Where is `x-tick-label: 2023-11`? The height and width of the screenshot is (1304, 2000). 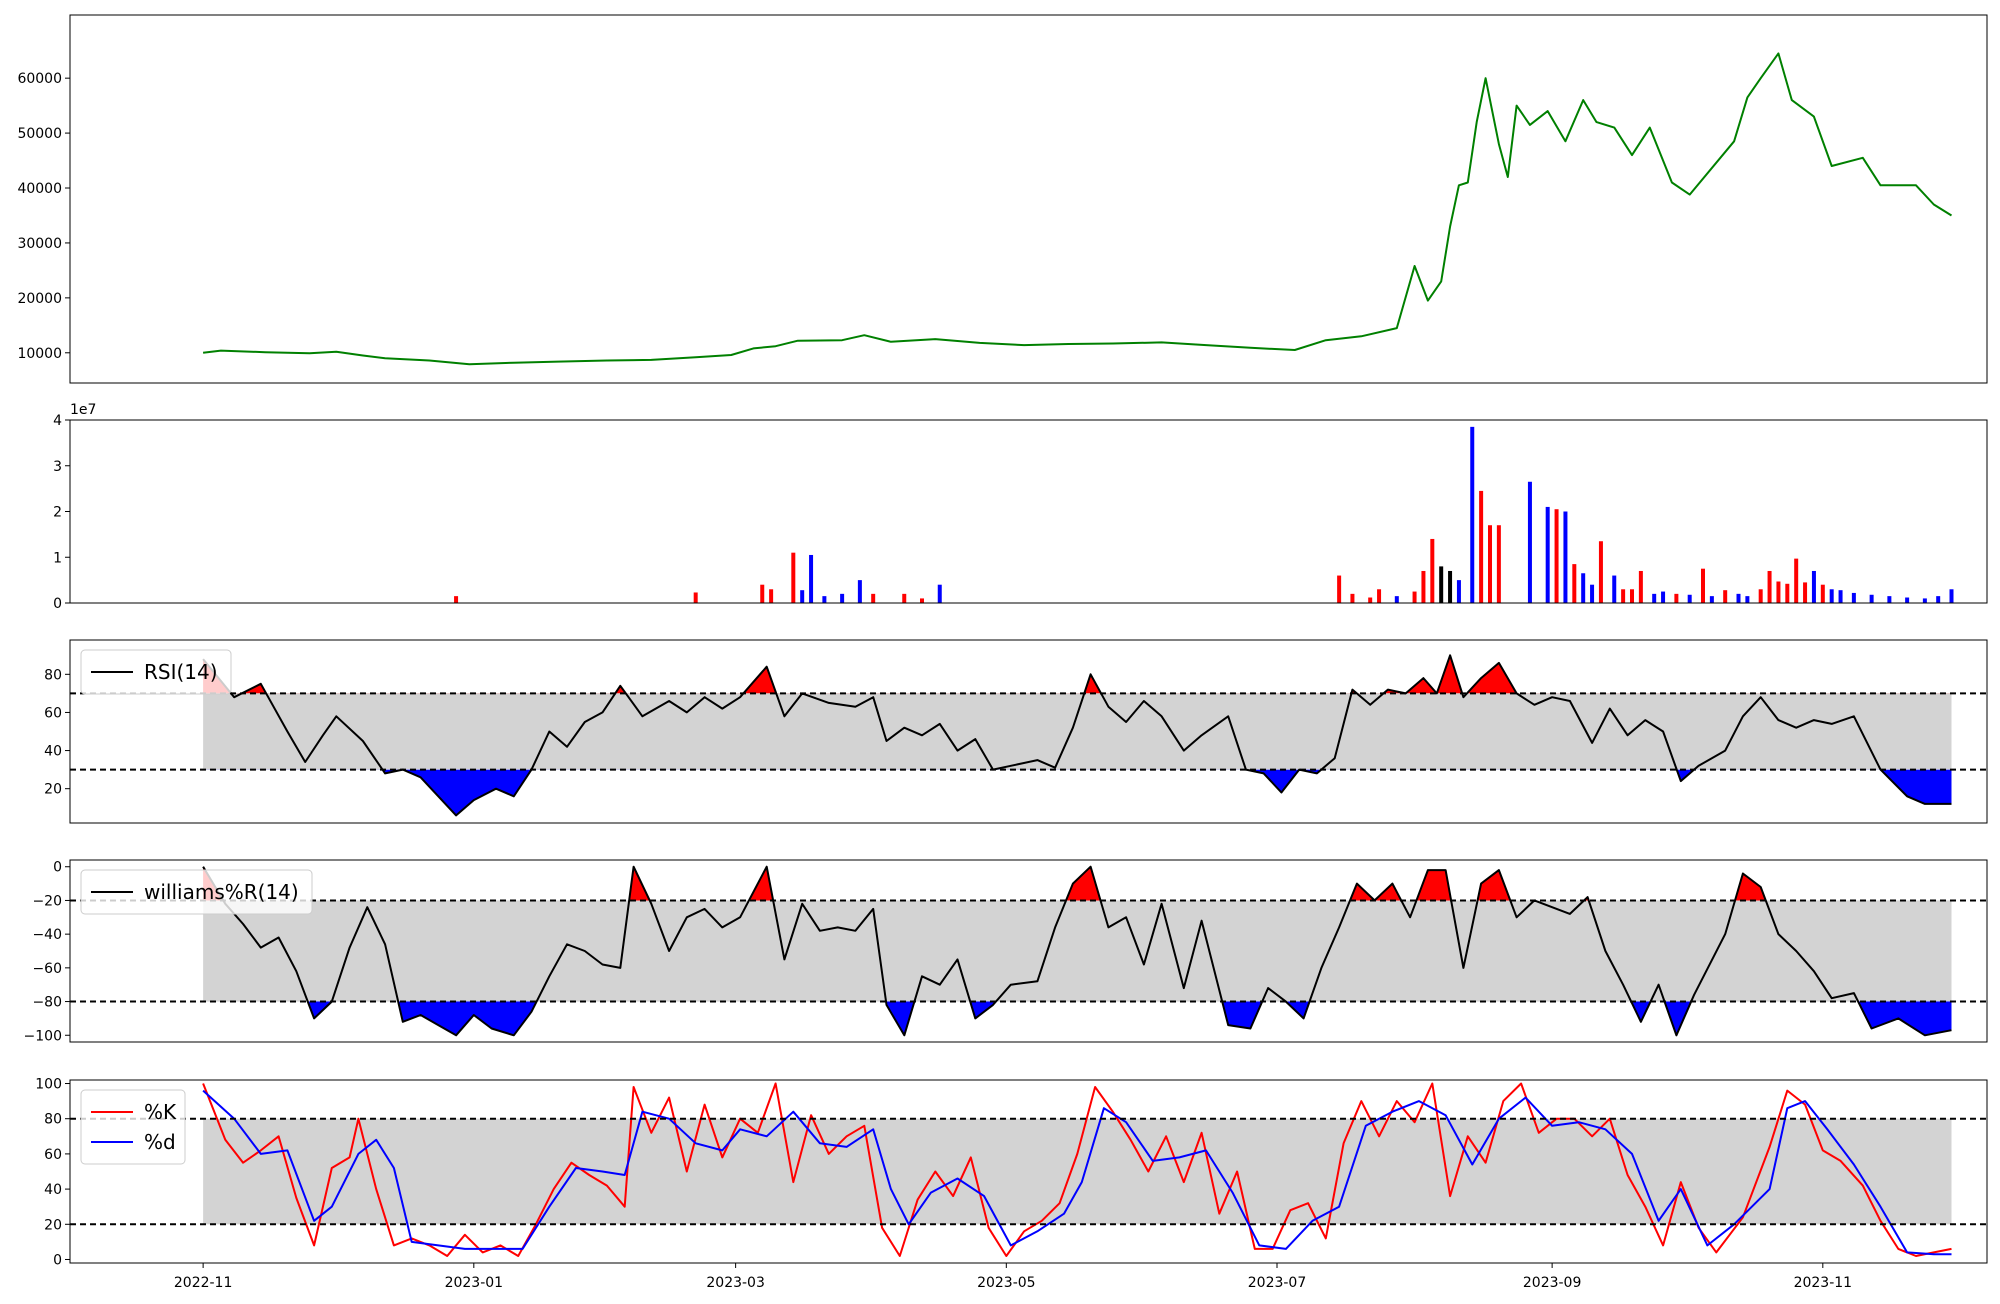 x-tick-label: 2023-11 is located at coordinates (1823, 1283).